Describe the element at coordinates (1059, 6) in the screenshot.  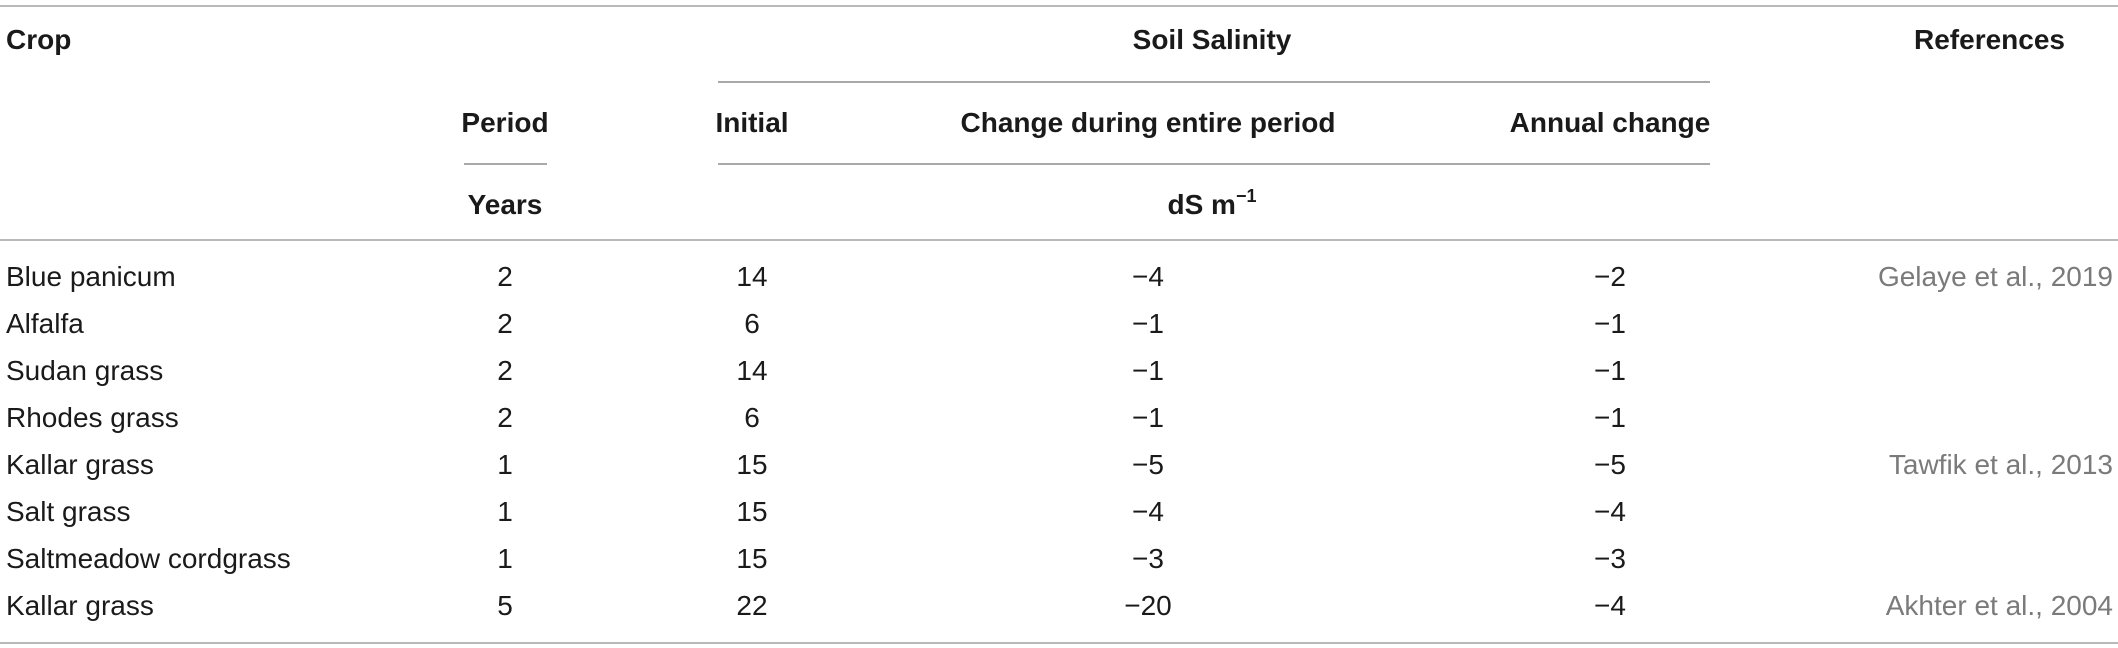
I see `top-rule` at that location.